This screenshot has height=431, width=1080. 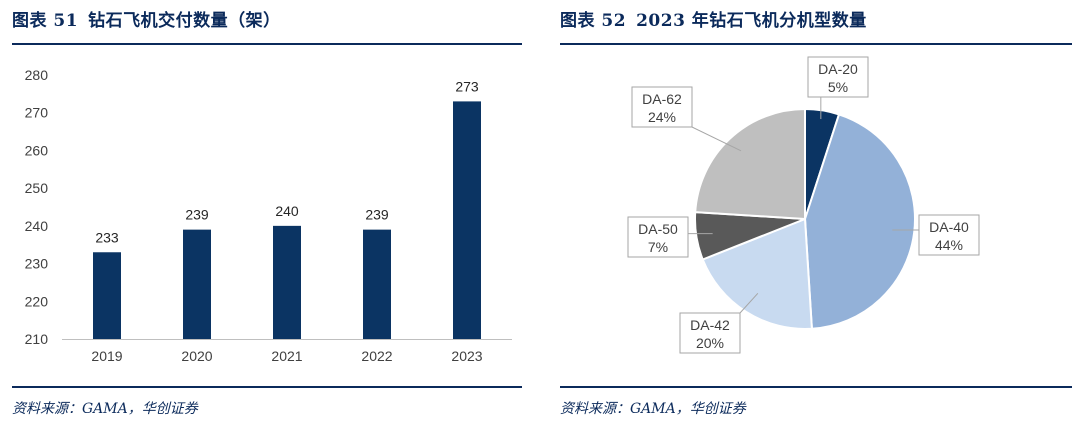 What do you see at coordinates (107, 295) in the screenshot?
I see `bar-2019` at bounding box center [107, 295].